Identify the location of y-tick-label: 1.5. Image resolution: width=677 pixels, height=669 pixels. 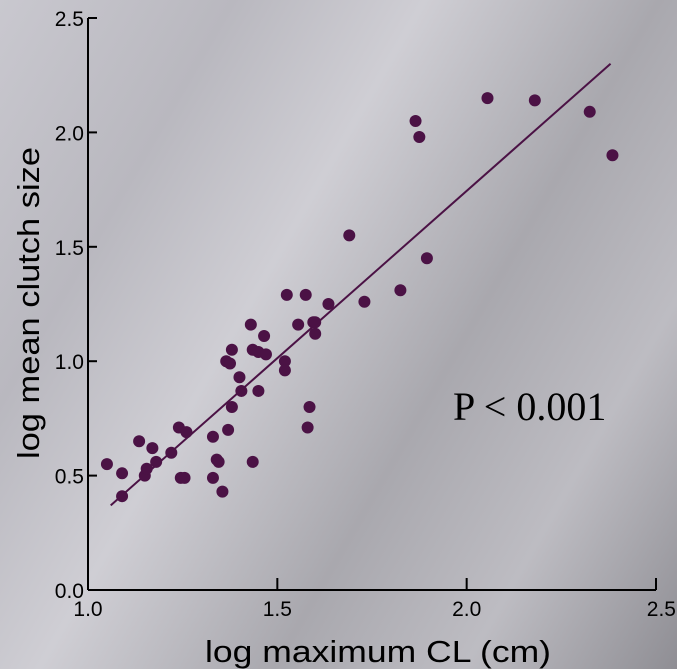
(69, 248).